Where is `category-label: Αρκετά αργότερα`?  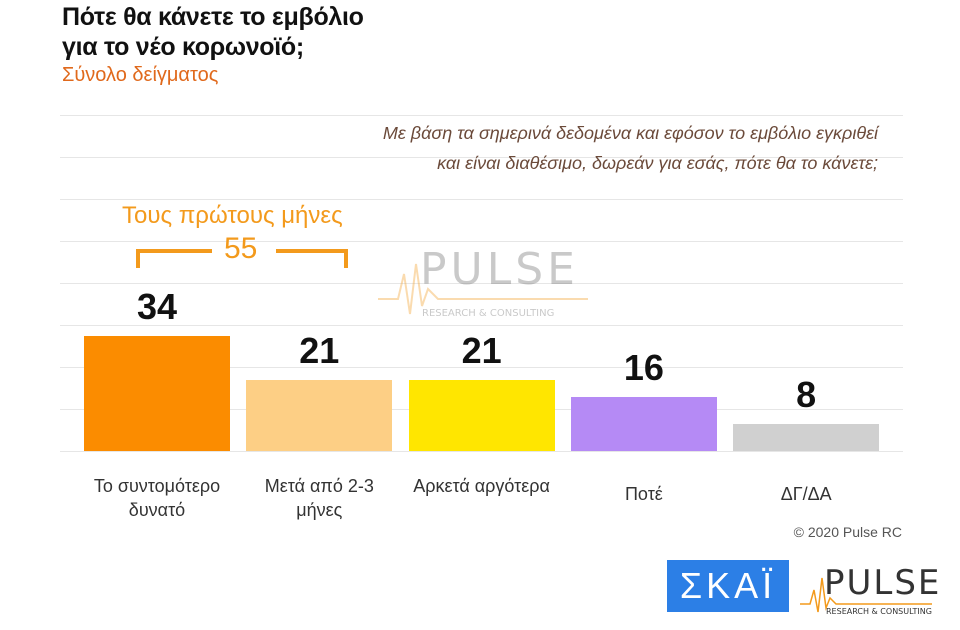
category-label: Αρκετά αργότερα is located at coordinates (481, 486).